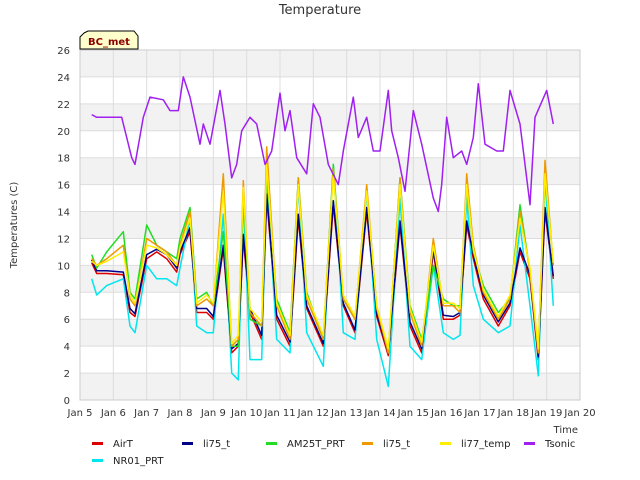 This screenshot has width=640, height=480. I want to click on y-tick-label: 2, so click(67, 374).